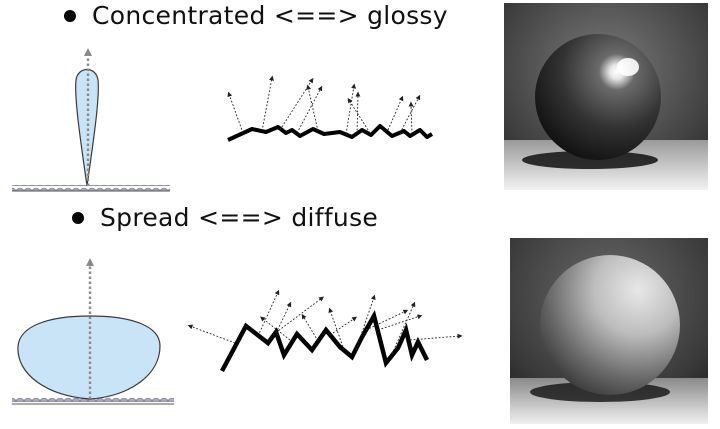 This screenshot has width=720, height=429. I want to click on diffuse-surface, so click(93, 401).